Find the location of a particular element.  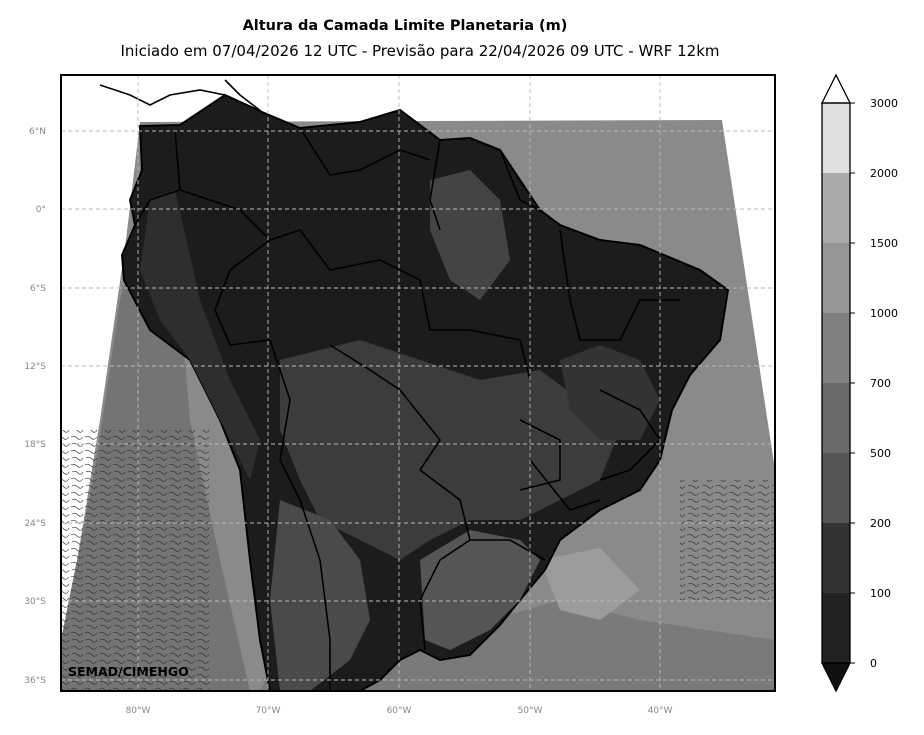

lat-tick: 6°N is located at coordinates (37, 132).